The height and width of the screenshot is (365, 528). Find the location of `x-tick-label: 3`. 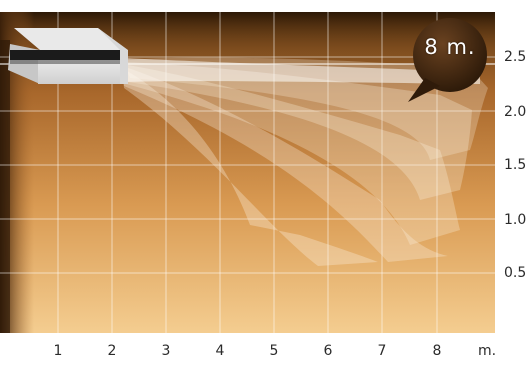

x-tick-label: 3 is located at coordinates (166, 351).